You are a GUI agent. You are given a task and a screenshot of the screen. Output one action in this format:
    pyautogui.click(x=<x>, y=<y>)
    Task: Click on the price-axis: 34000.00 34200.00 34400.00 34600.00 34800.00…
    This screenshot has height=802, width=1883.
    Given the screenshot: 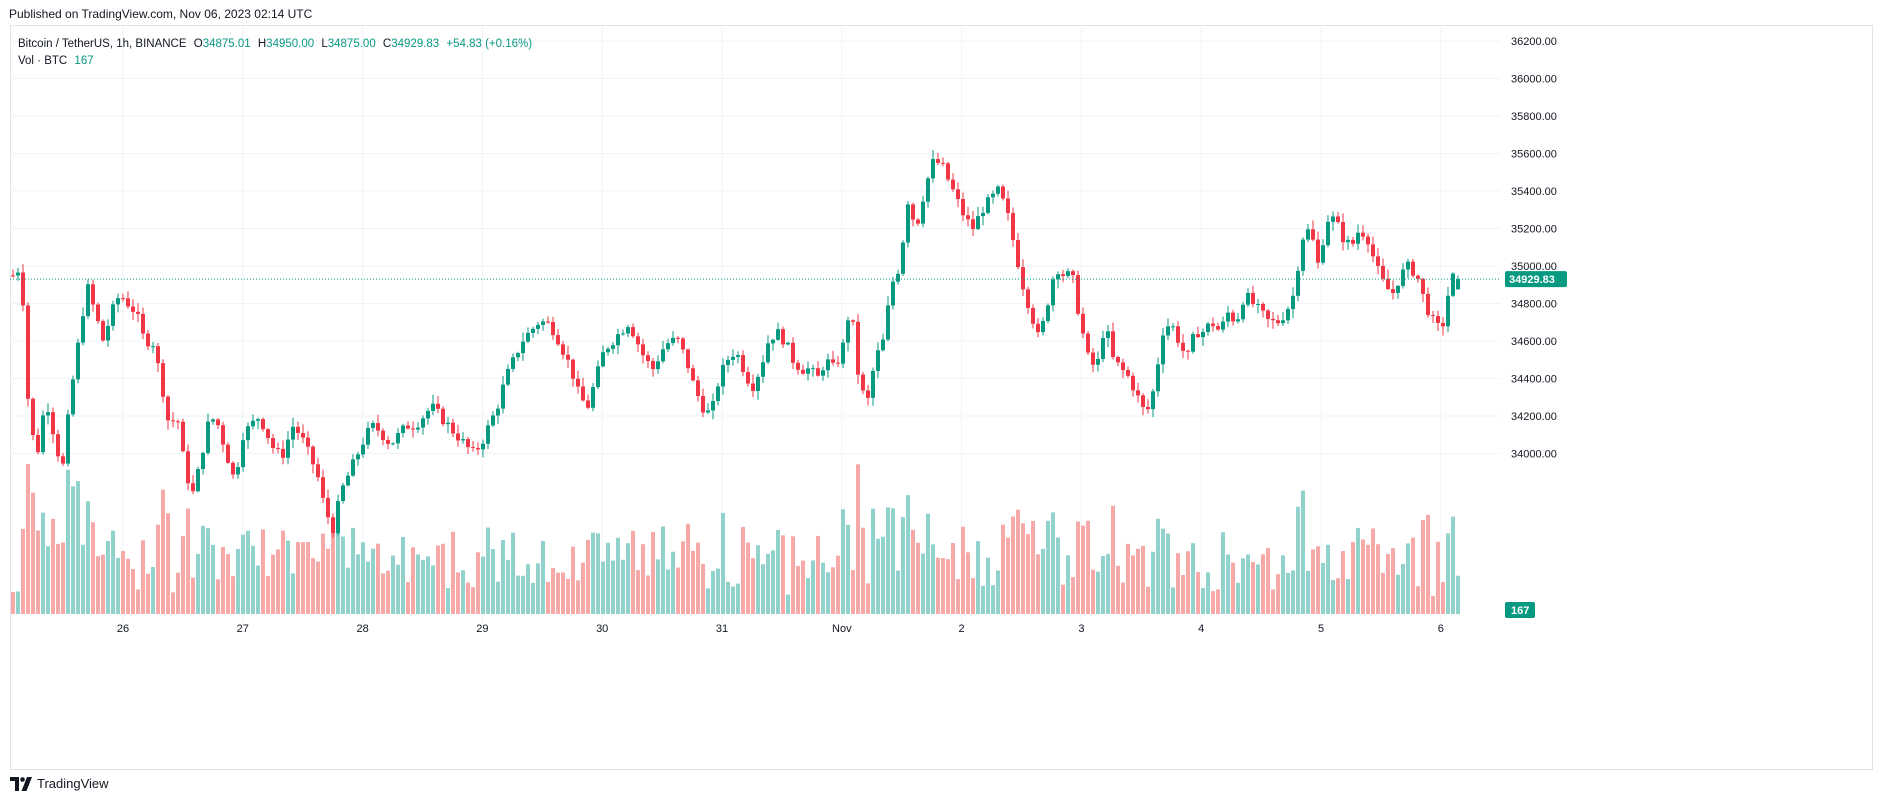 What is the action you would take?
    pyautogui.click(x=1534, y=248)
    